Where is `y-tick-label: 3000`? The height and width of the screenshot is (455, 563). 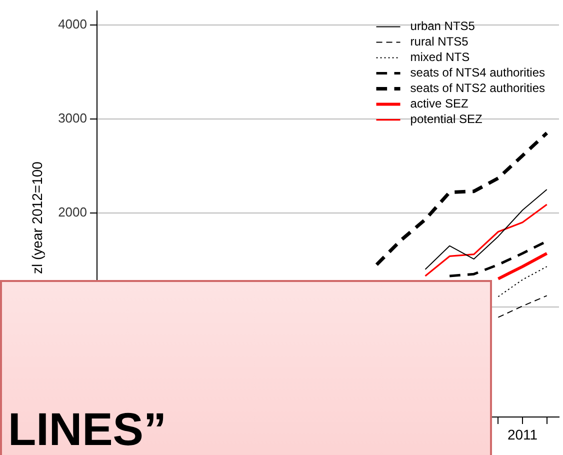
y-tick-label: 3000 is located at coordinates (72, 118).